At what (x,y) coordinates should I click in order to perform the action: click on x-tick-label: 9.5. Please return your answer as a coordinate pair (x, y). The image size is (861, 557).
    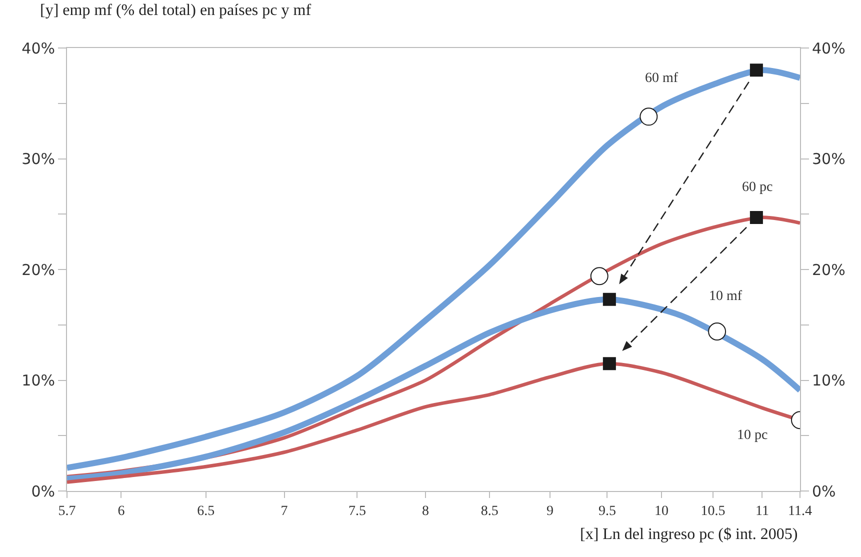
    Looking at the image, I should click on (607, 511).